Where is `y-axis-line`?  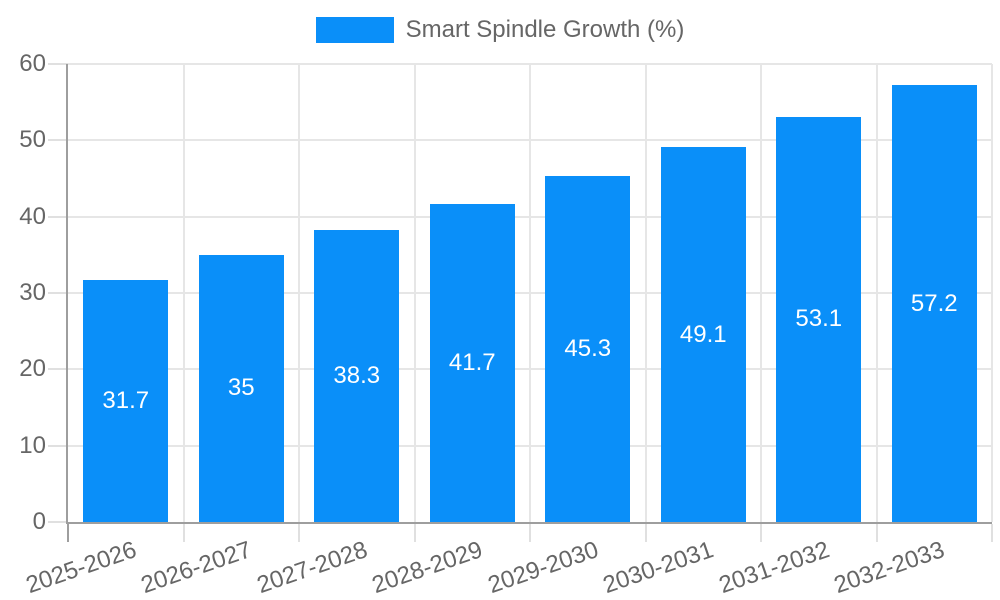 y-axis-line is located at coordinates (67, 294).